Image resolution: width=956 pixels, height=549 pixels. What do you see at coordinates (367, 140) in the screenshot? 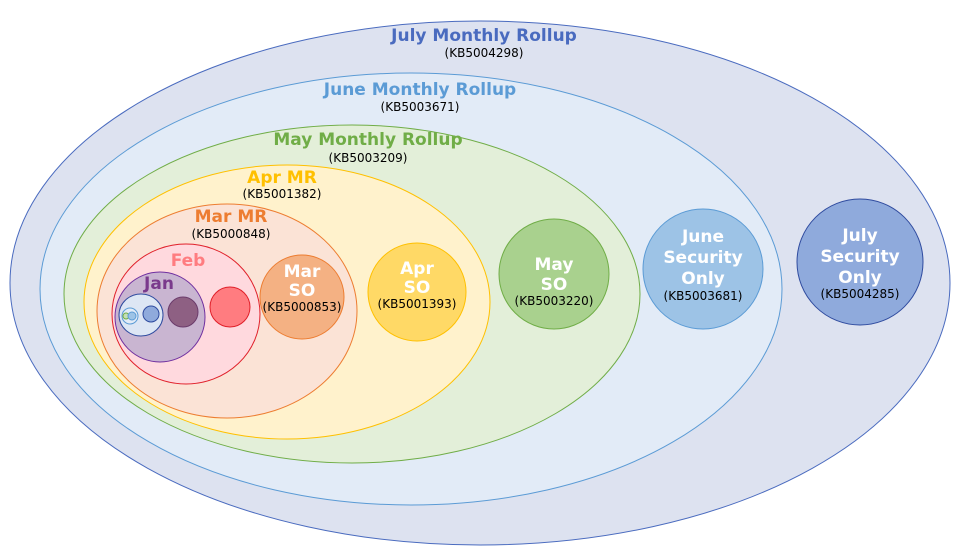
I see `may-mr-title: May Monthly Rollup` at bounding box center [367, 140].